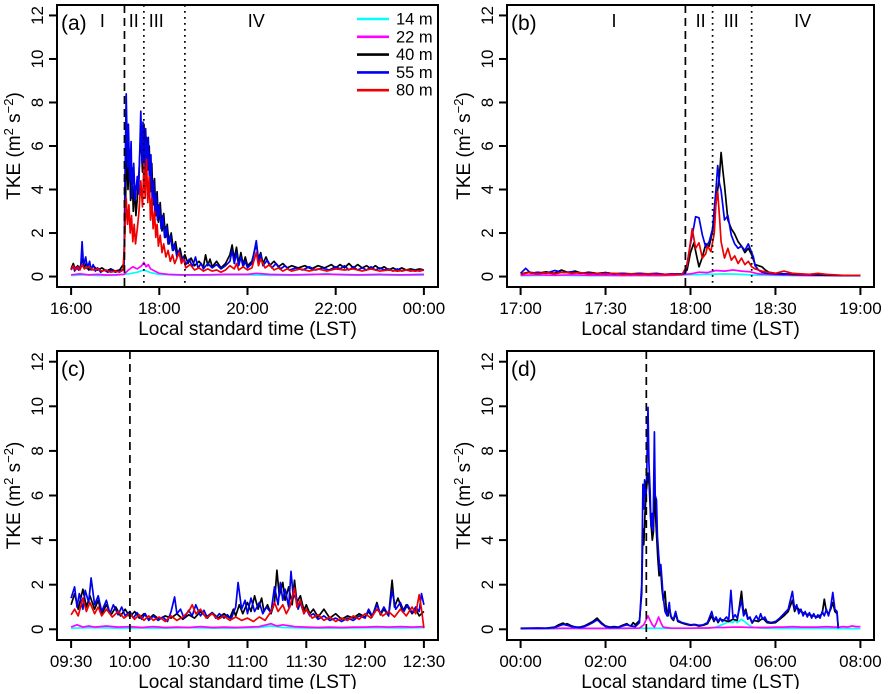 The height and width of the screenshot is (694, 894). What do you see at coordinates (247, 661) in the screenshot?
I see `x-tick-label-c: 11:00` at bounding box center [247, 661].